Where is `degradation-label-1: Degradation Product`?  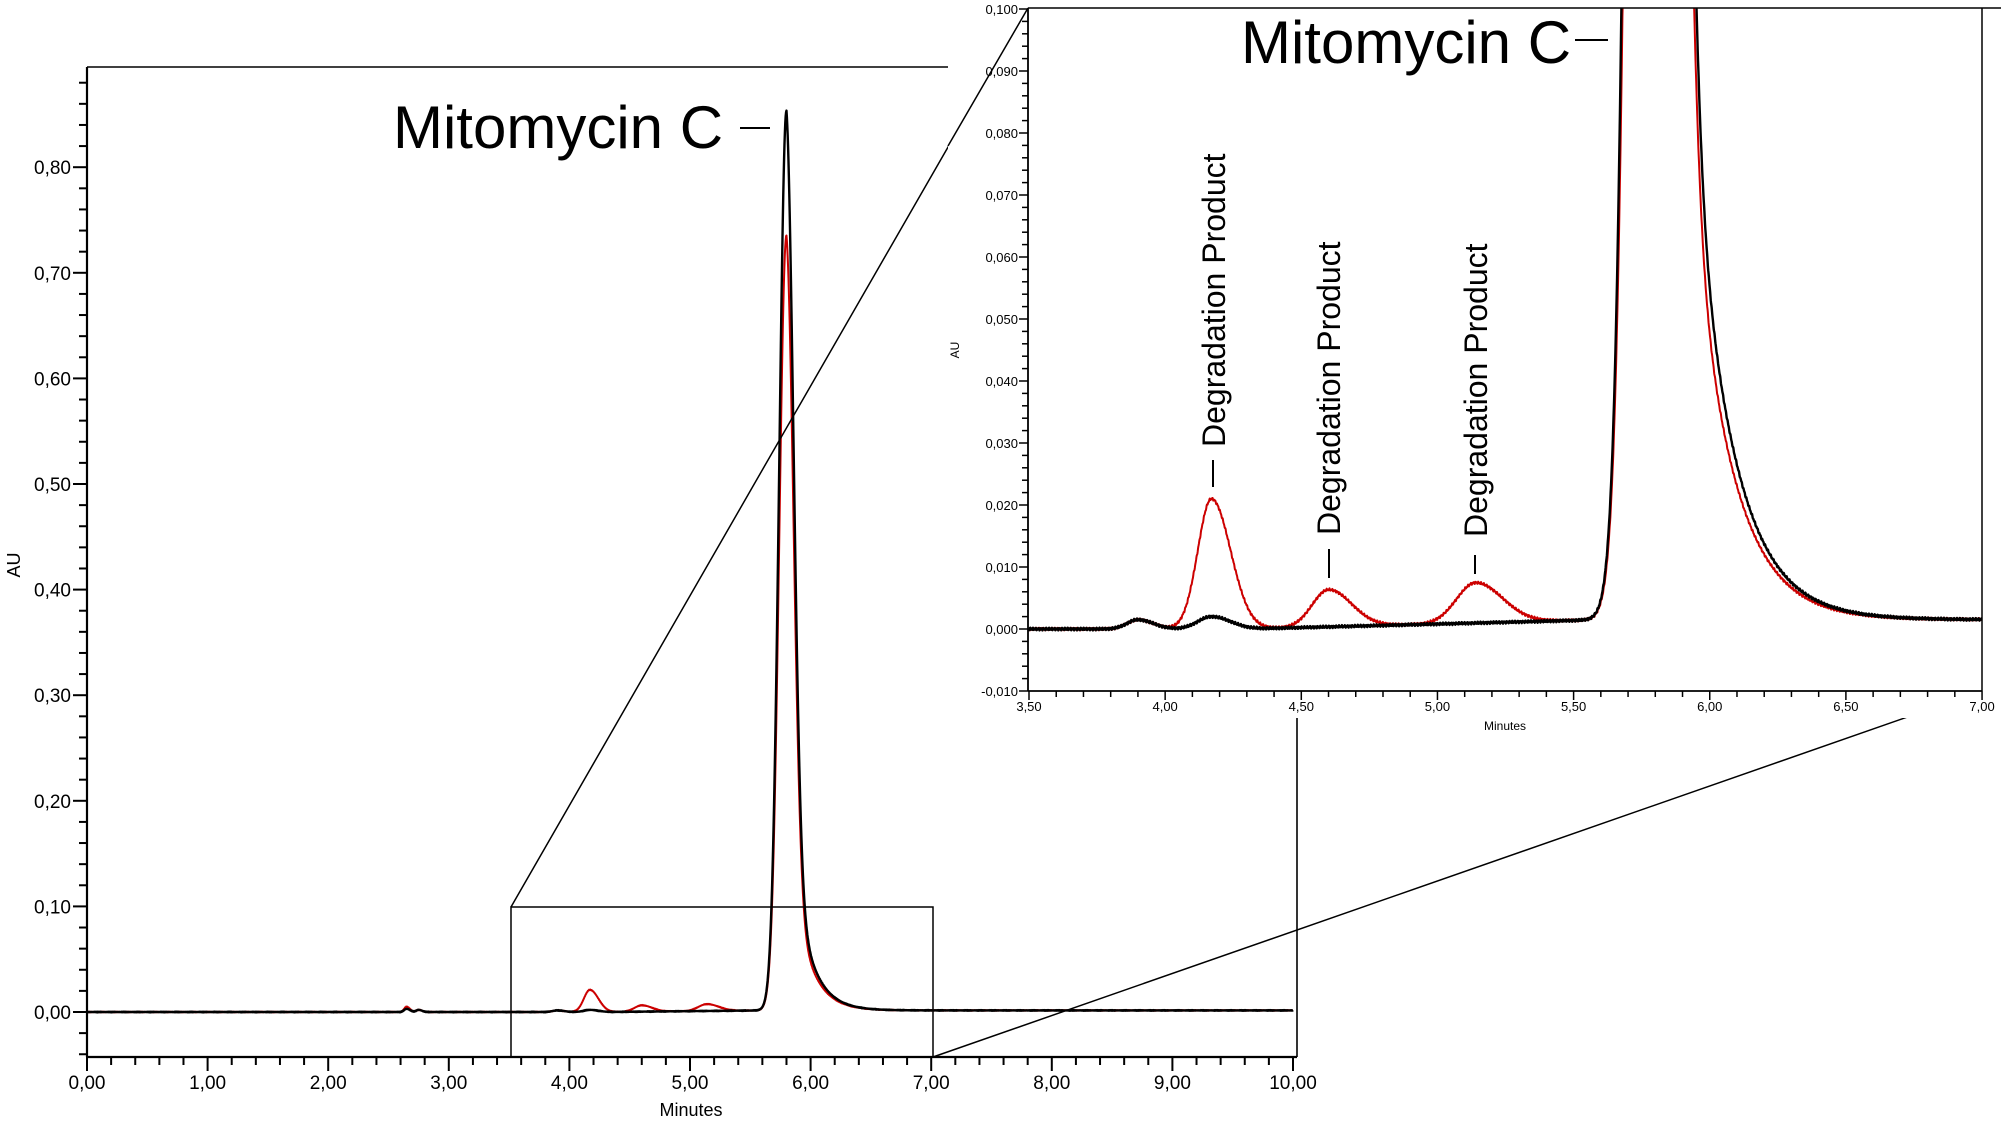
degradation-label-1: Degradation Product is located at coordinates (1214, 300).